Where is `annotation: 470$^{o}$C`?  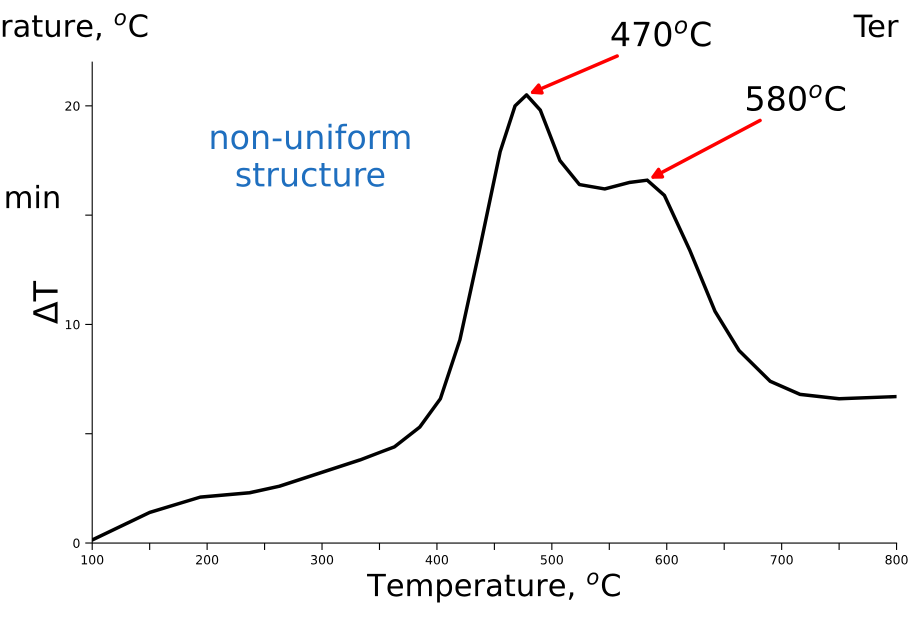
annotation: 470$^{o}$C is located at coordinates (661, 33).